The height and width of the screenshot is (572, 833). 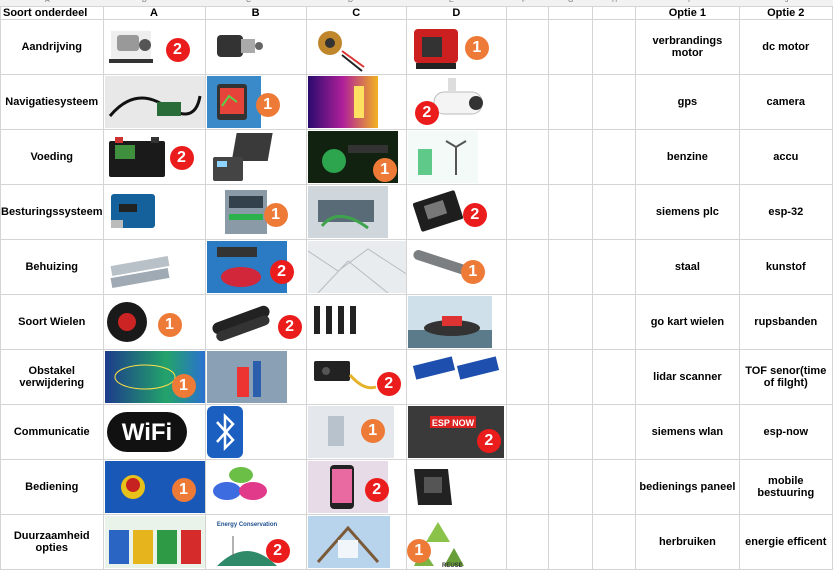 I want to click on col-letter: I, so click(x=689, y=2).